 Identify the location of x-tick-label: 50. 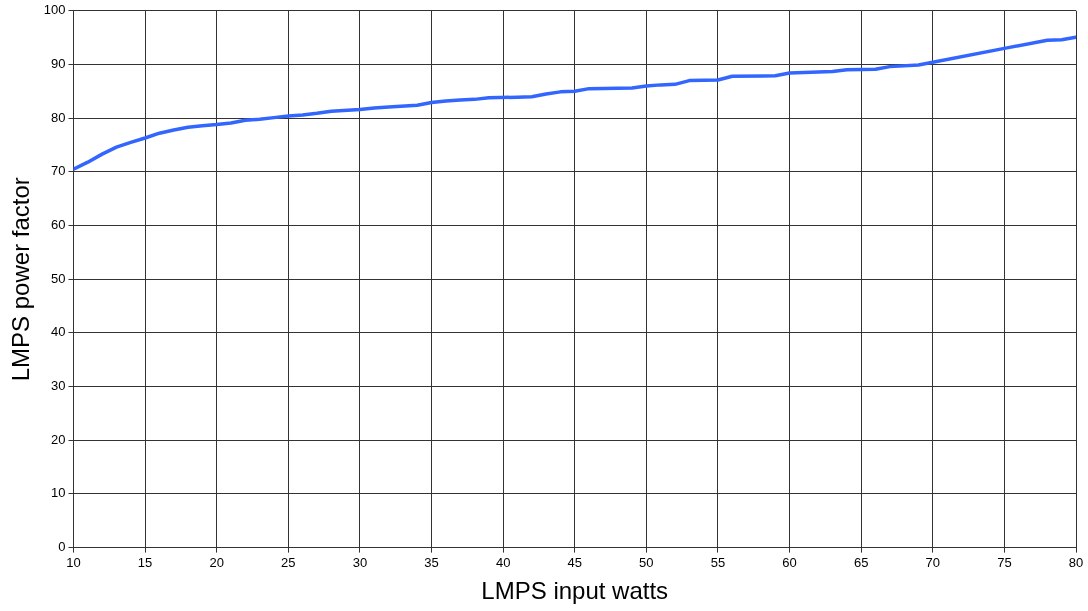
(646, 562).